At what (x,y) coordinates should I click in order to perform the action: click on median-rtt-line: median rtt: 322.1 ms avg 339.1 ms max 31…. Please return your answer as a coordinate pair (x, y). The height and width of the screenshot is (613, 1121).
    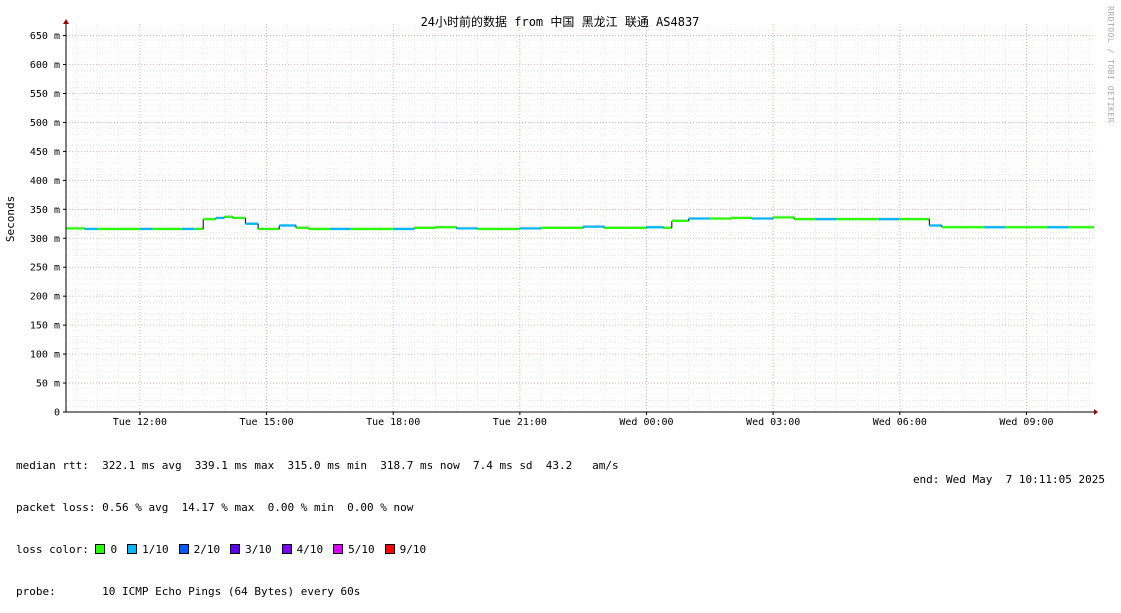
    Looking at the image, I should click on (317, 465).